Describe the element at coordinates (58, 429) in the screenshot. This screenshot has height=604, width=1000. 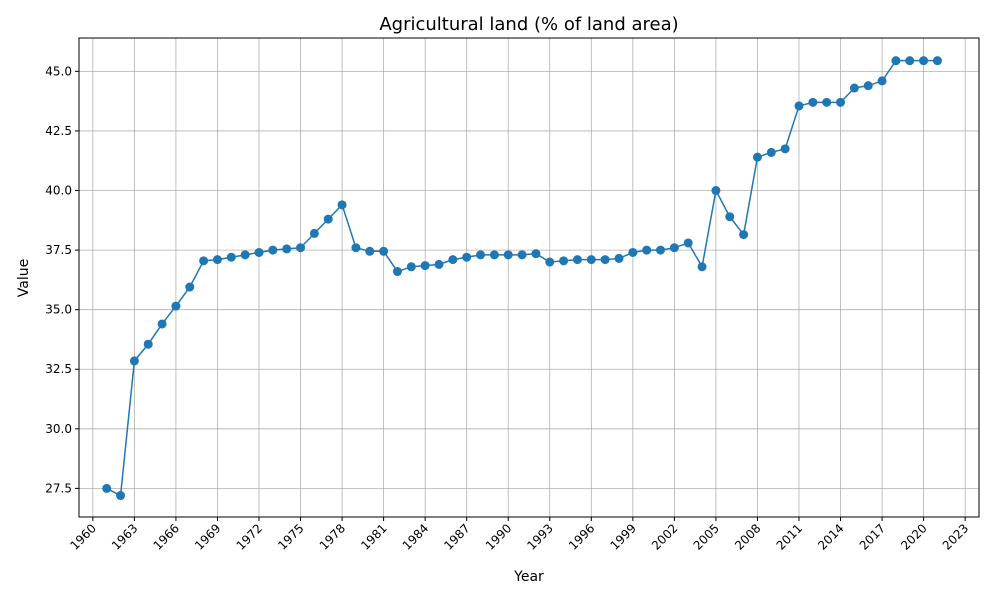
I see `y-tick-label: 30.0` at that location.